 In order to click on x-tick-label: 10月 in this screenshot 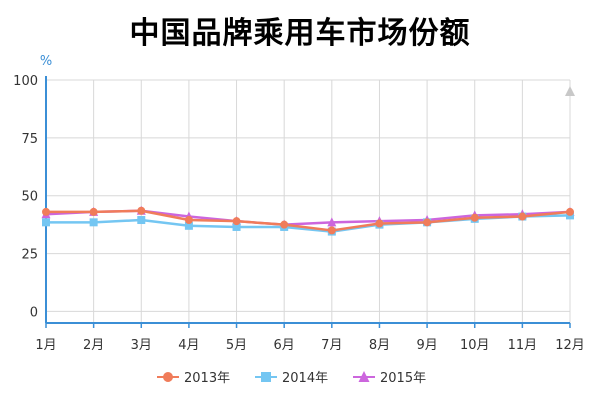, I will do `click(475, 345)`.